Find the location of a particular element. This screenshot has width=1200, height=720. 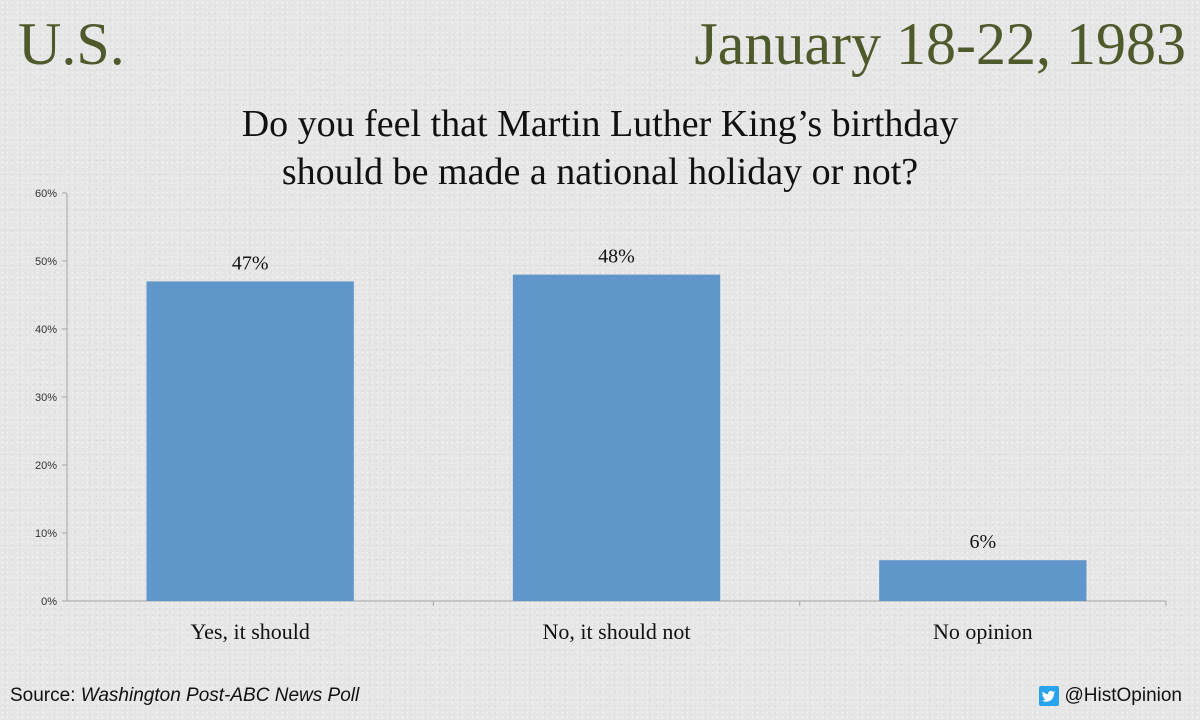

source-credit: Source: Washington Post-ABC News Poll is located at coordinates (184, 696).